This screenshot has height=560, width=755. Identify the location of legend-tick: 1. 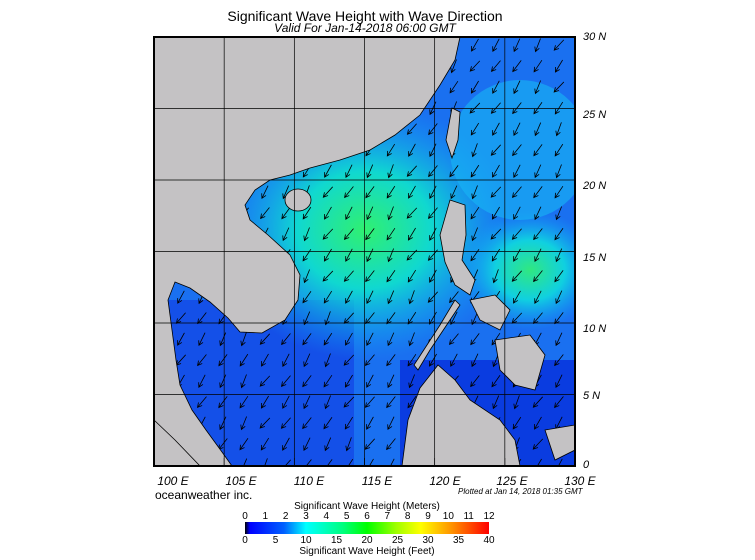
(265, 516).